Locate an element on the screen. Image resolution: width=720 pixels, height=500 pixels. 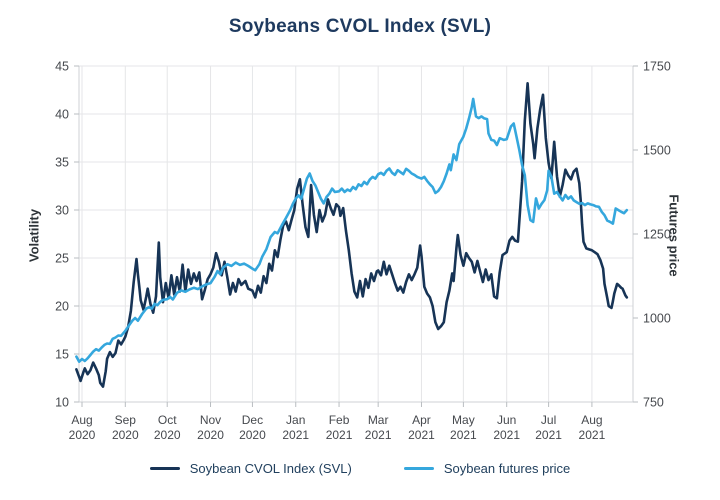
y-right-tick-labels: 750 1000 1250 1500 1750 is located at coordinates (657, 235).